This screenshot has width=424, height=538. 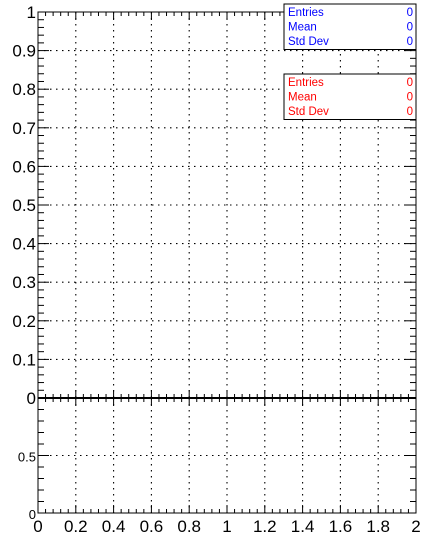 What do you see at coordinates (378, 526) in the screenshot?
I see `x-tick-label: 1.8` at bounding box center [378, 526].